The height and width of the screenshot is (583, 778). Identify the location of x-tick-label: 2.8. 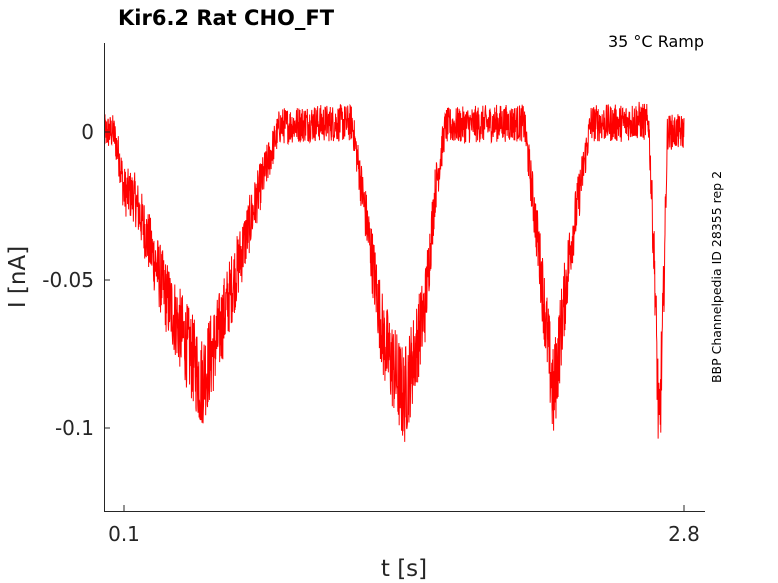
(684, 534).